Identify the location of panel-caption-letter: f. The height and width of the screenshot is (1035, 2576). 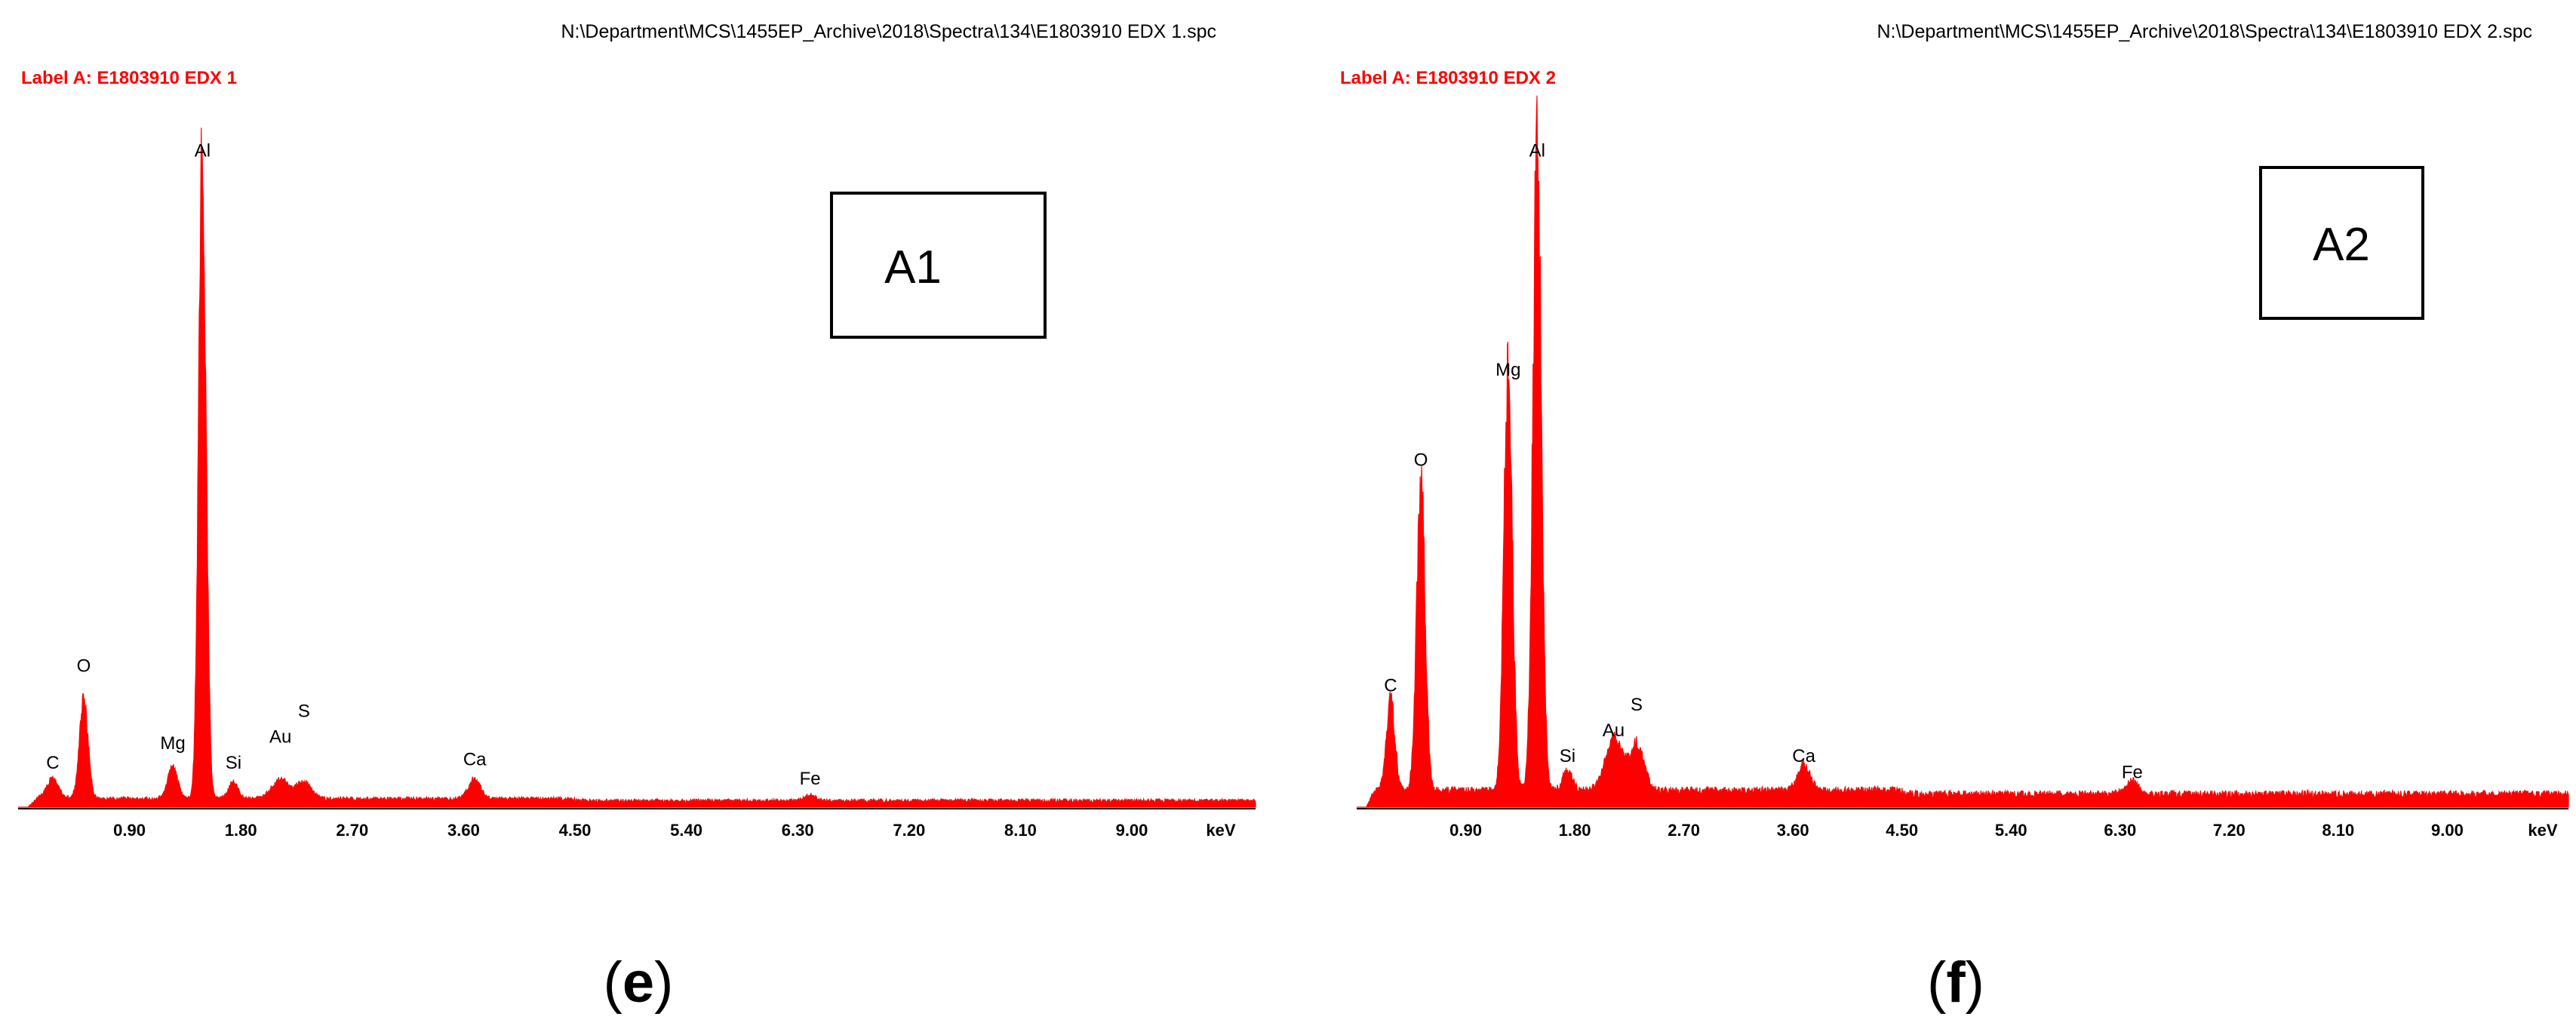
(1956, 983).